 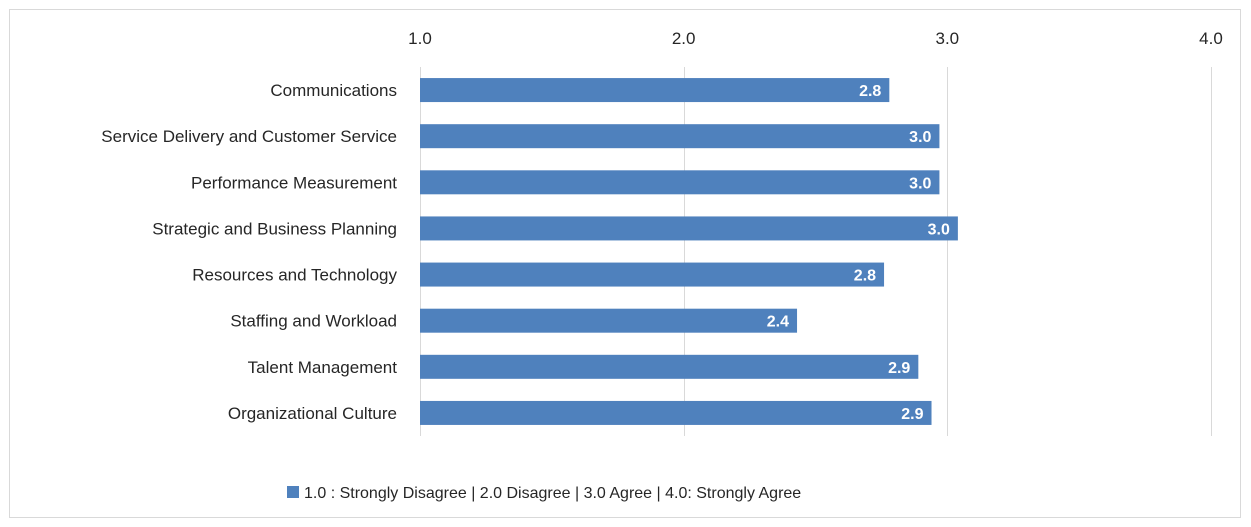 What do you see at coordinates (294, 275) in the screenshot?
I see `category-label: Resources and Technology` at bounding box center [294, 275].